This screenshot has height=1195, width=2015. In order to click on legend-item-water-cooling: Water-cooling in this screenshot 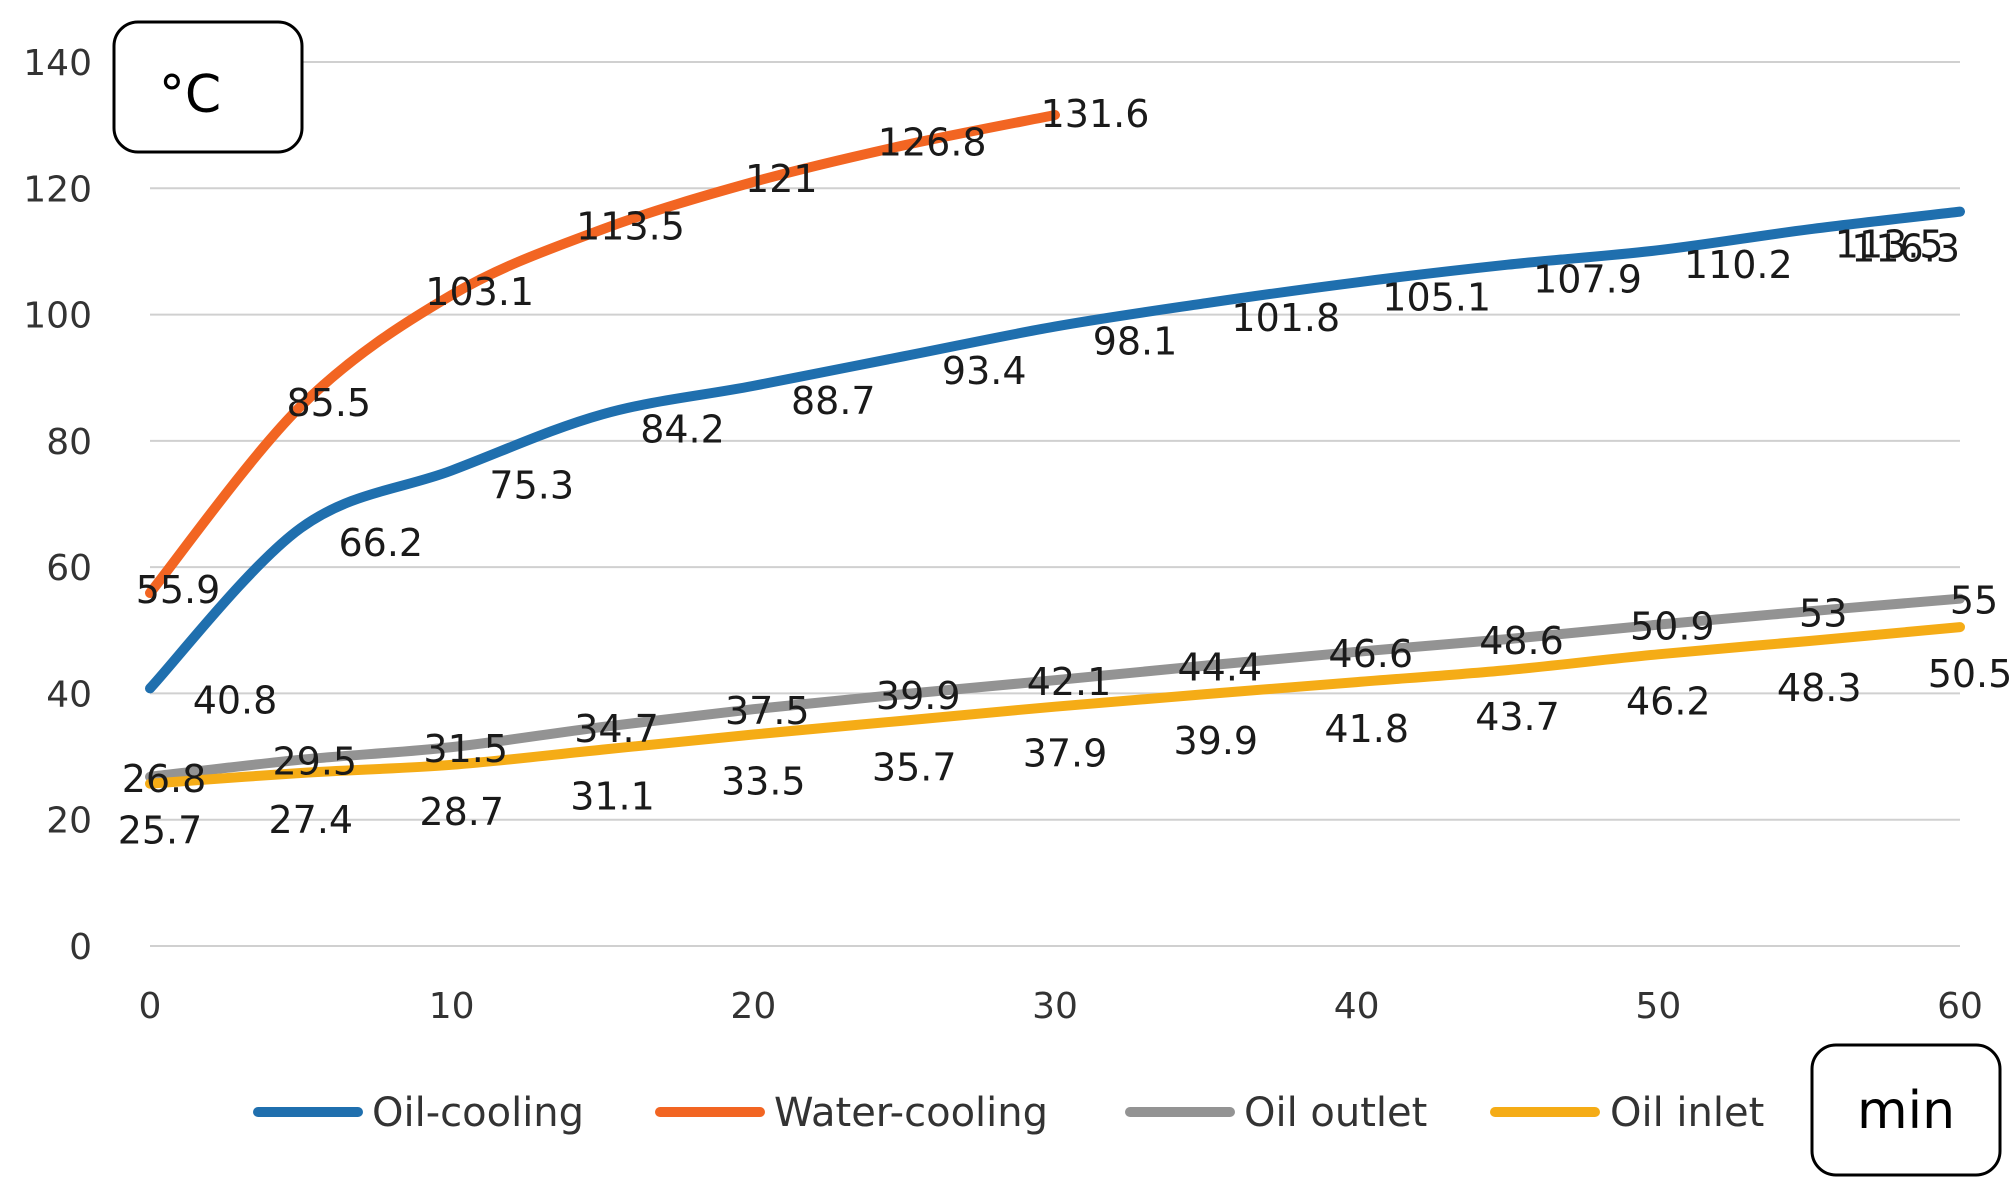, I will do `click(851, 1113)`.